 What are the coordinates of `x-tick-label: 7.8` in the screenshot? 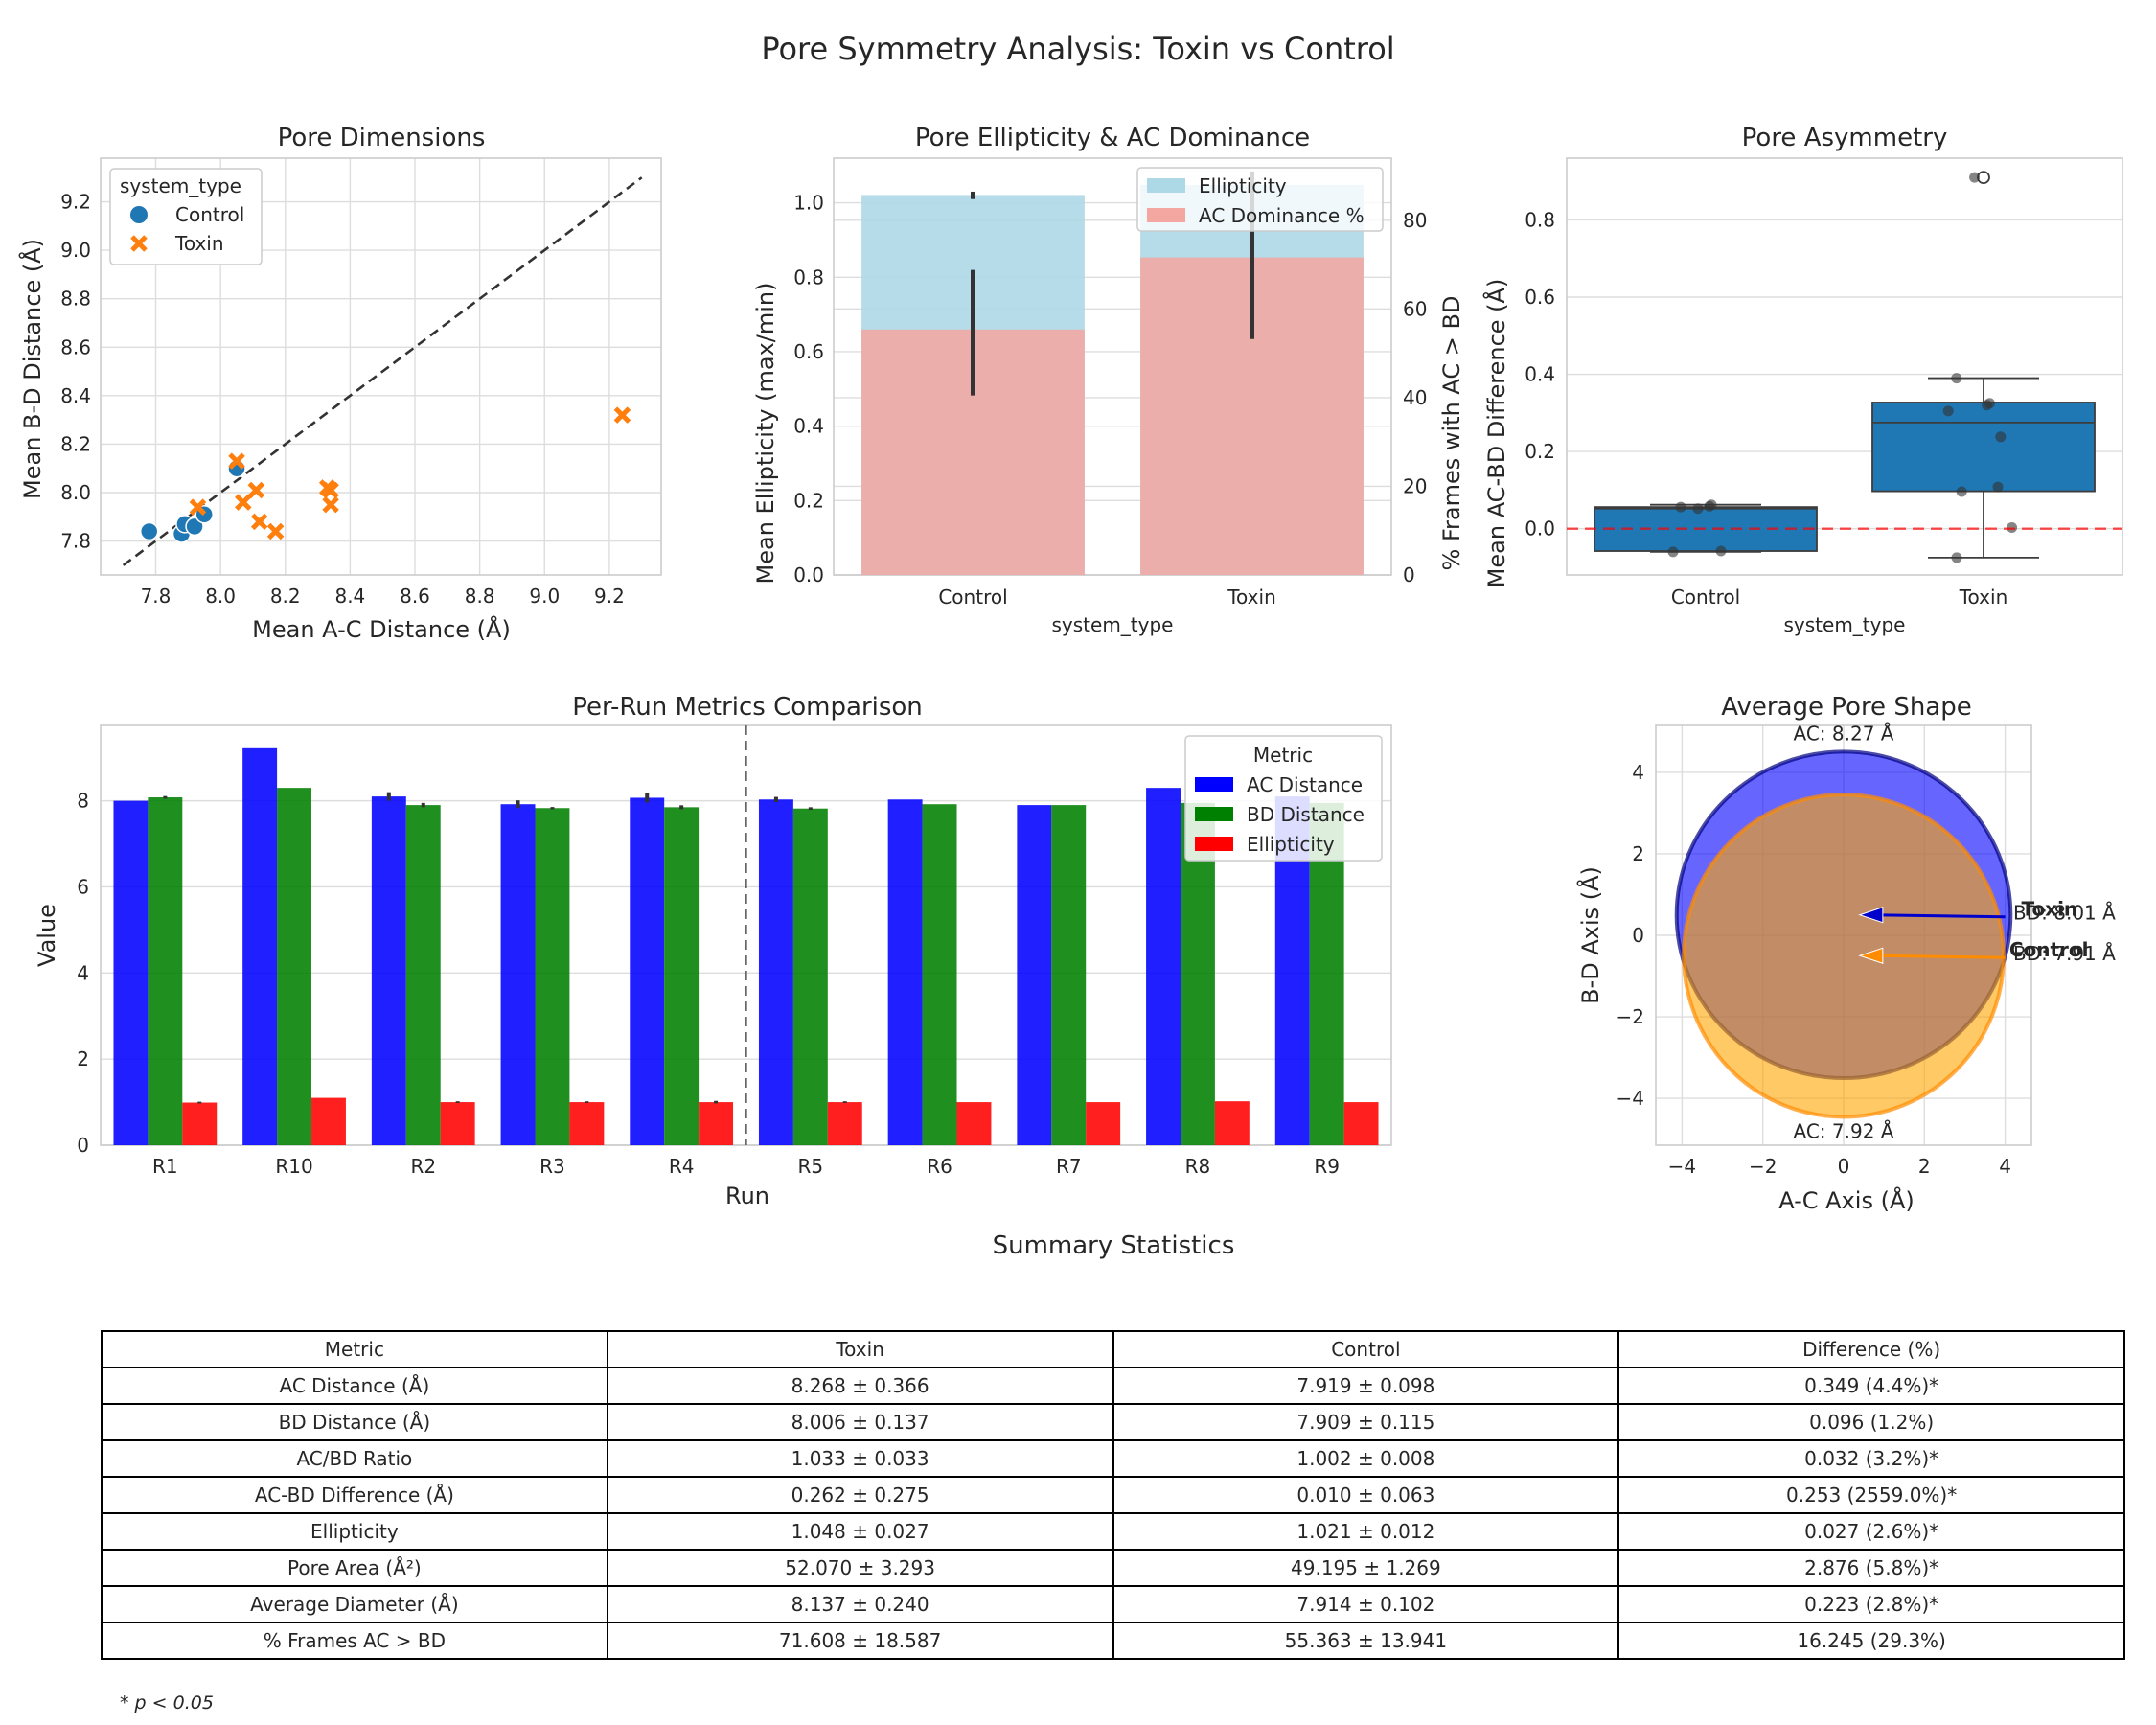 It's located at (156, 596).